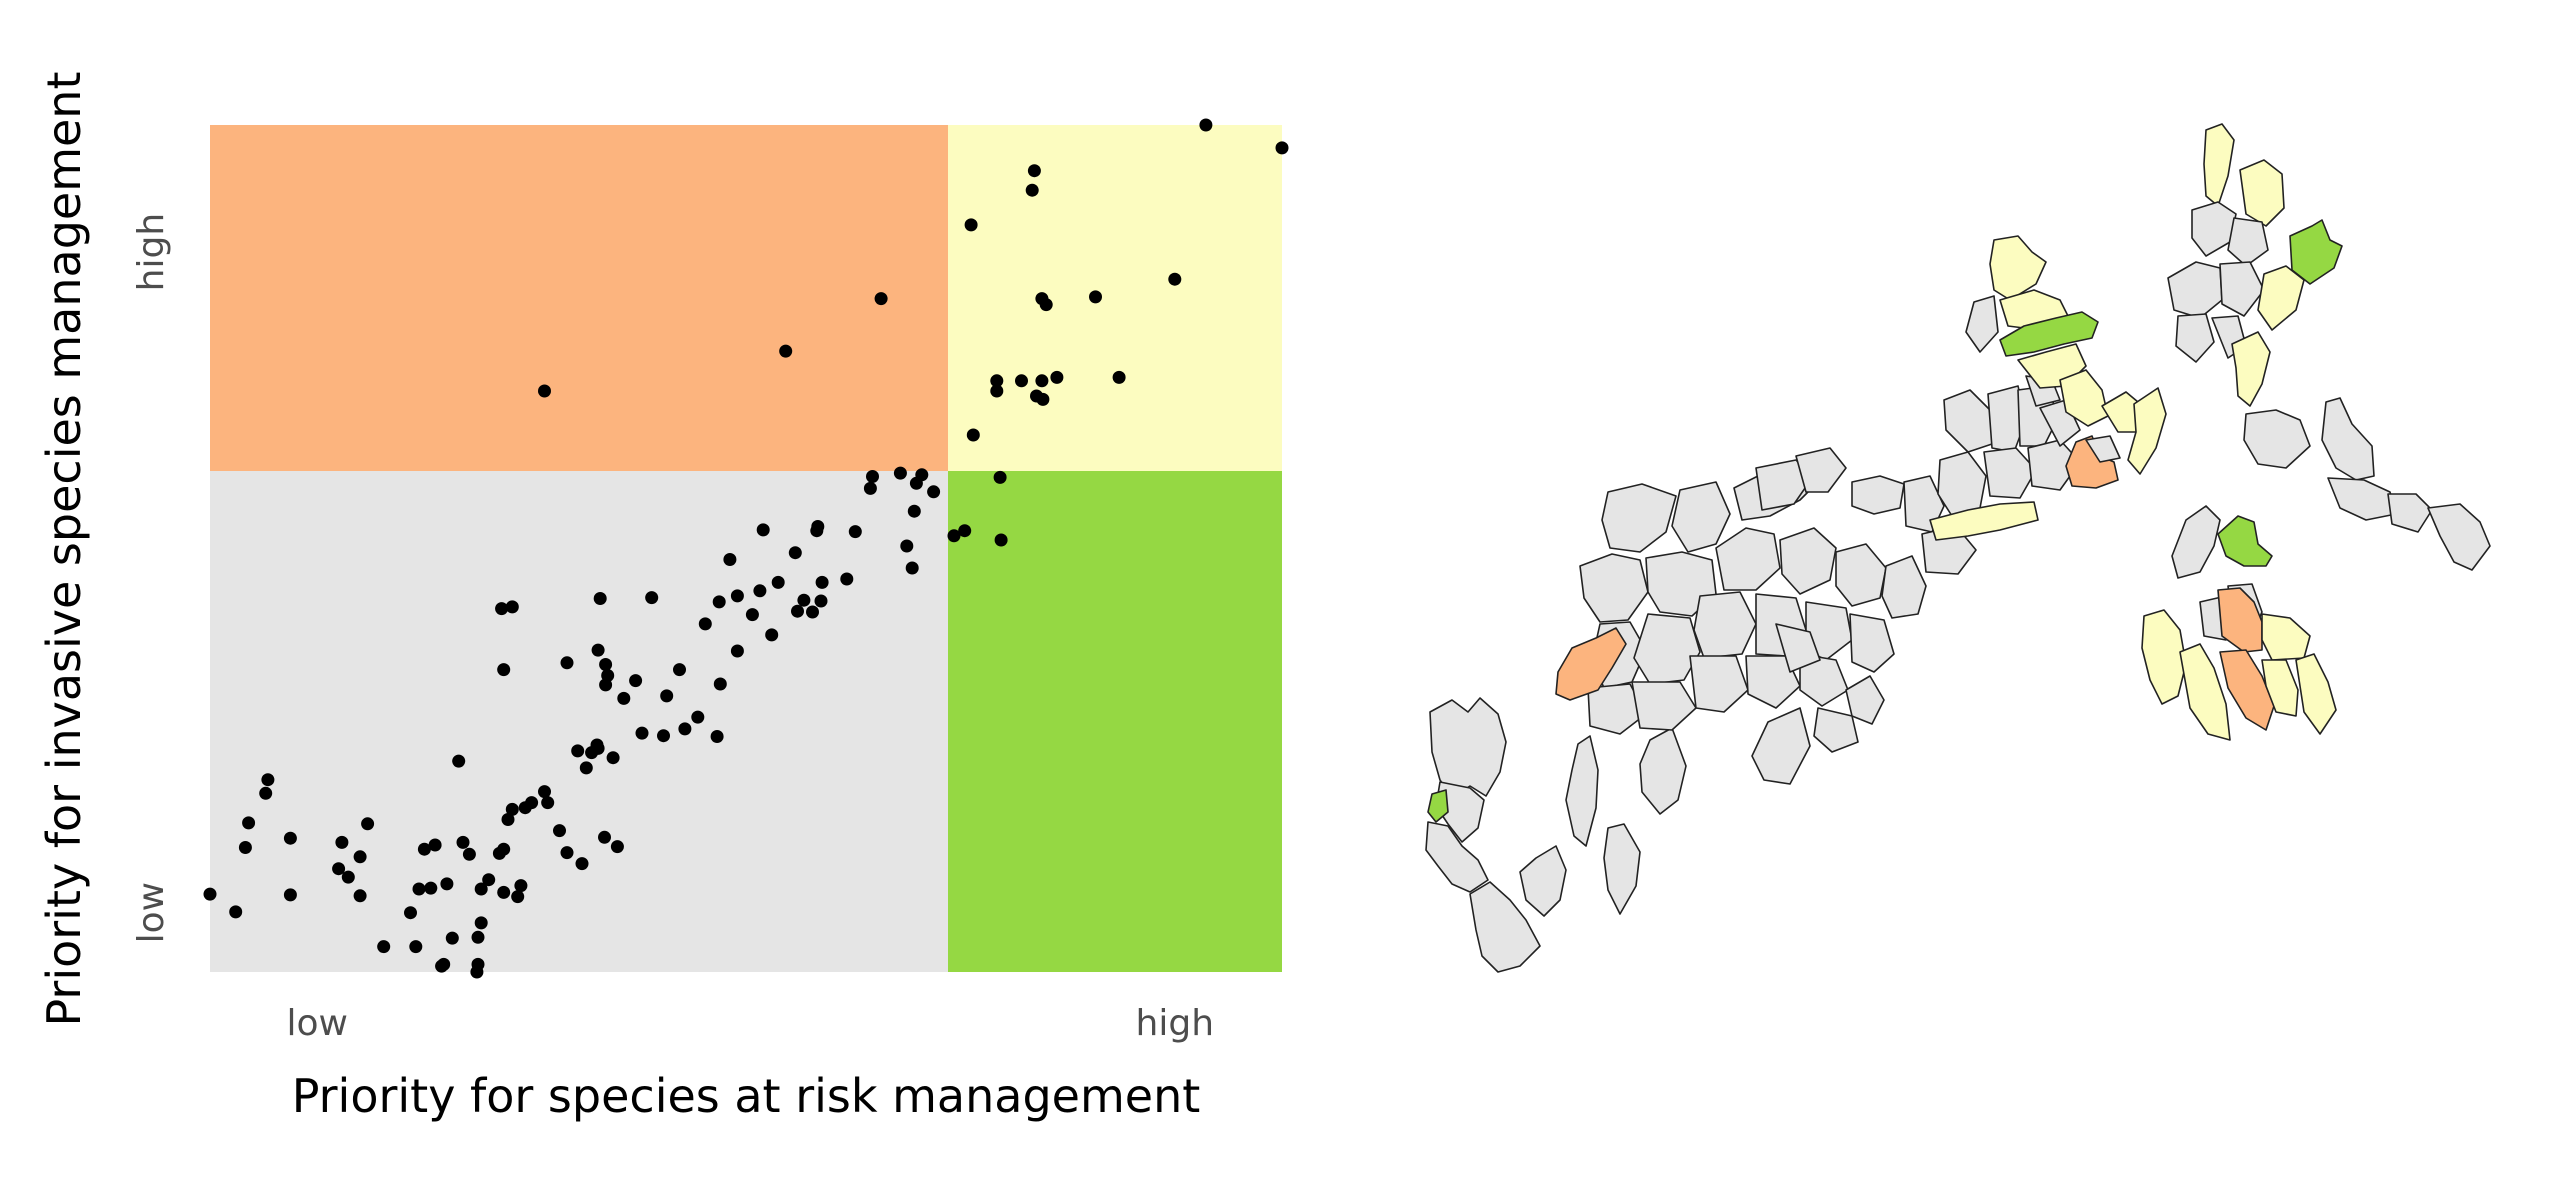 The width and height of the screenshot is (2550, 1200). Describe the element at coordinates (579, 298) in the screenshot. I see `quadrant-low-x-high-y` at that location.